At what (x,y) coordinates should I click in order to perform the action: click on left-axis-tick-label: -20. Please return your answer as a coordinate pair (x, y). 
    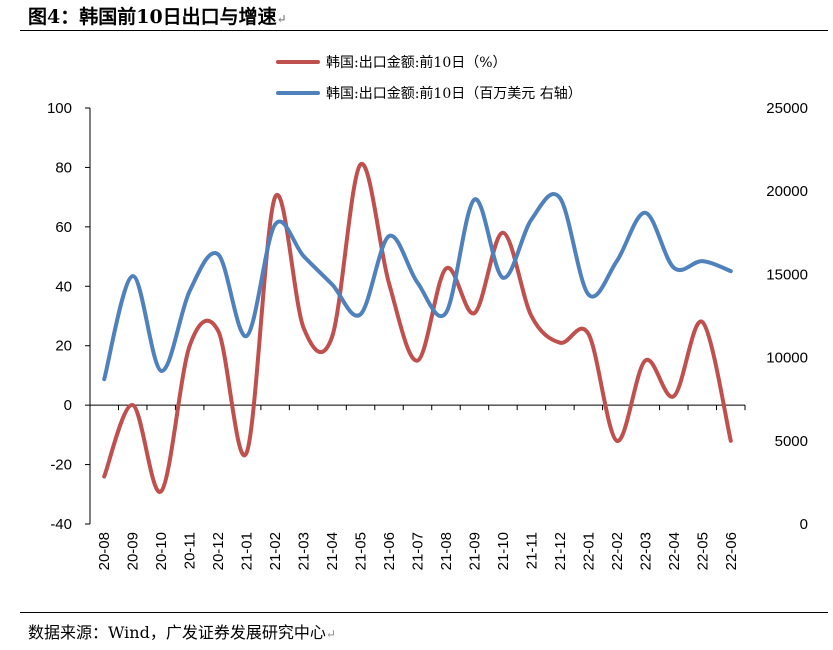
    Looking at the image, I should click on (61, 465).